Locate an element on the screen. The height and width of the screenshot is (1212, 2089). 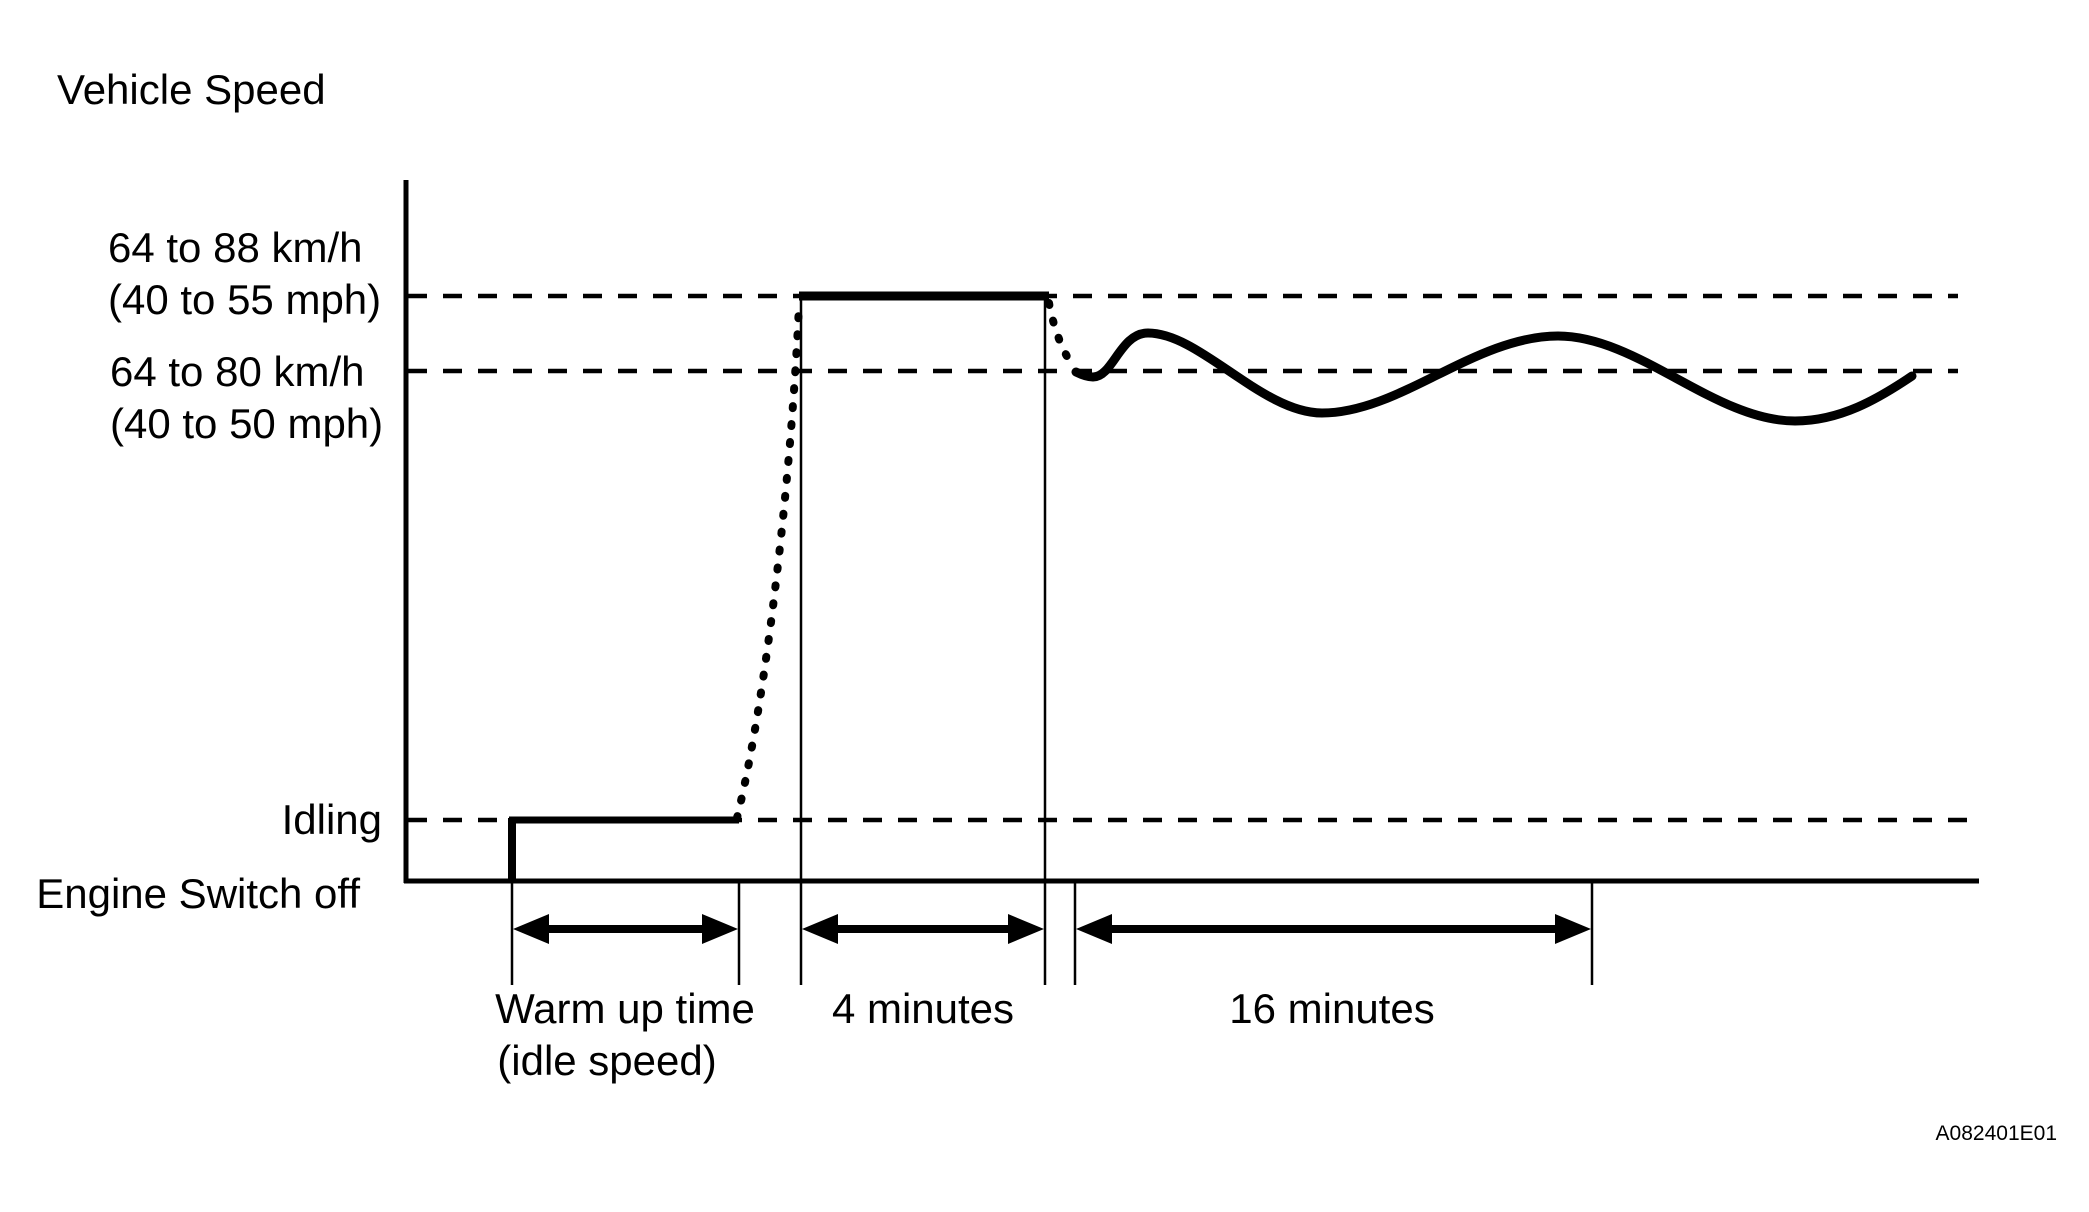
figure-code: A082401E01 is located at coordinates (1996, 1133).